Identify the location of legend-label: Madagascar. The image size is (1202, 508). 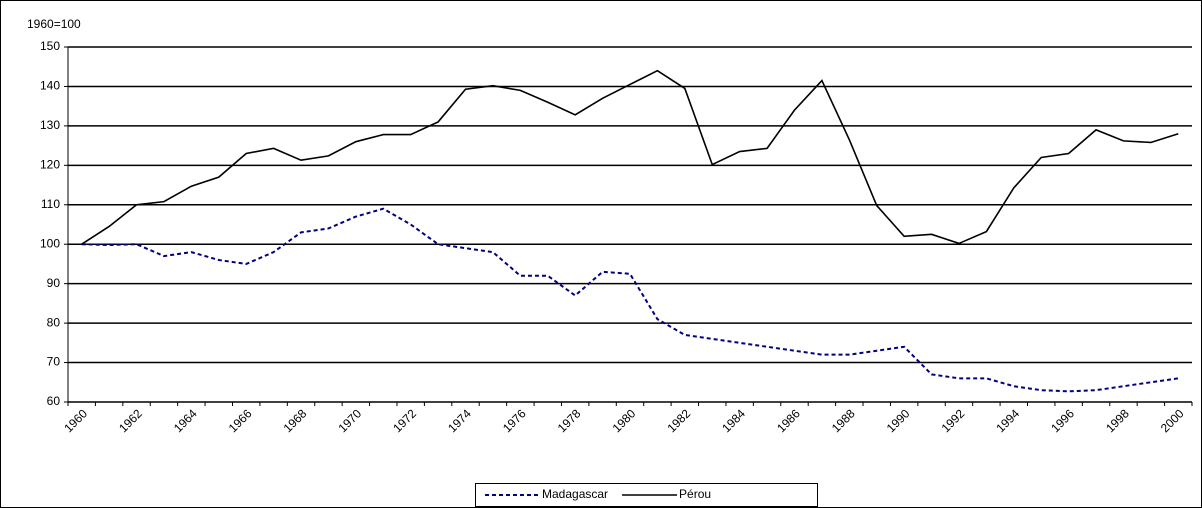
(575, 494).